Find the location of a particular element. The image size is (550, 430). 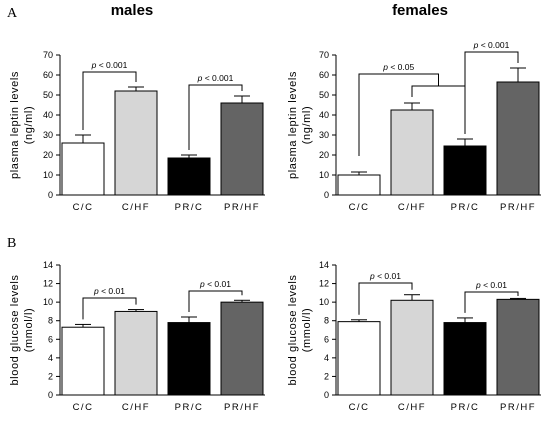

panel-letter-b: B is located at coordinates (11, 243).